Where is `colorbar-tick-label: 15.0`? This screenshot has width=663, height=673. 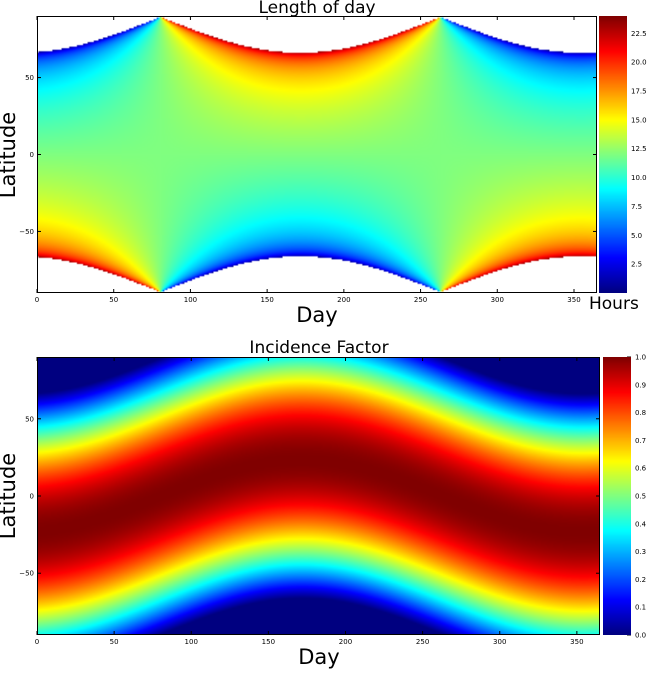 colorbar-tick-label: 15.0 is located at coordinates (639, 120).